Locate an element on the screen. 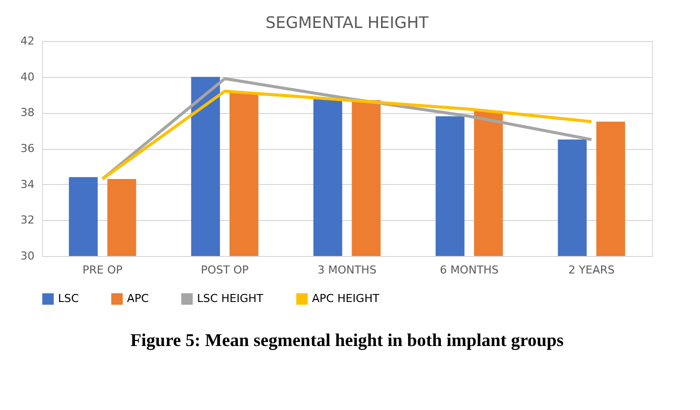 The width and height of the screenshot is (700, 410). y-tick-label: 40 is located at coordinates (27, 77).